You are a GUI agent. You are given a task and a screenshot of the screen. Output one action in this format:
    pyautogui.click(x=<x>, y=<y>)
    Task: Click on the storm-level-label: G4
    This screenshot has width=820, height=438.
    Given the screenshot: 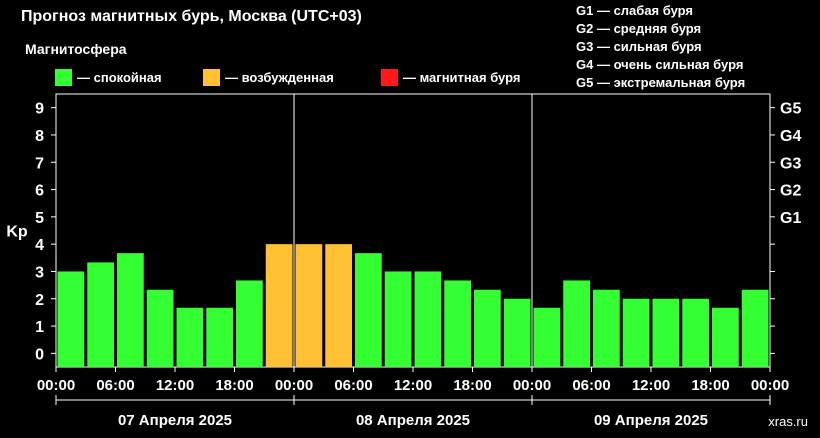 What is the action you would take?
    pyautogui.click(x=790, y=136)
    